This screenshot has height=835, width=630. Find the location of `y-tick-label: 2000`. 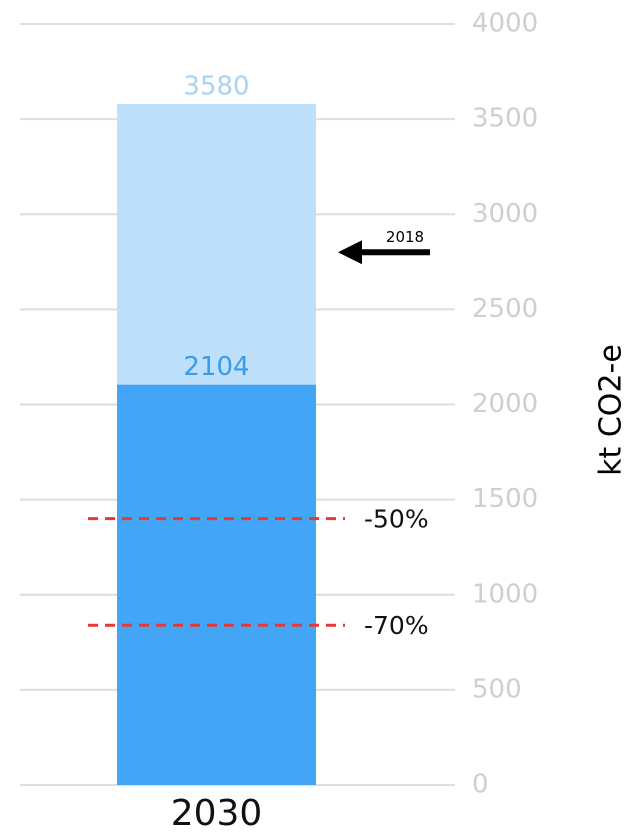

y-tick-label: 2000 is located at coordinates (505, 404).